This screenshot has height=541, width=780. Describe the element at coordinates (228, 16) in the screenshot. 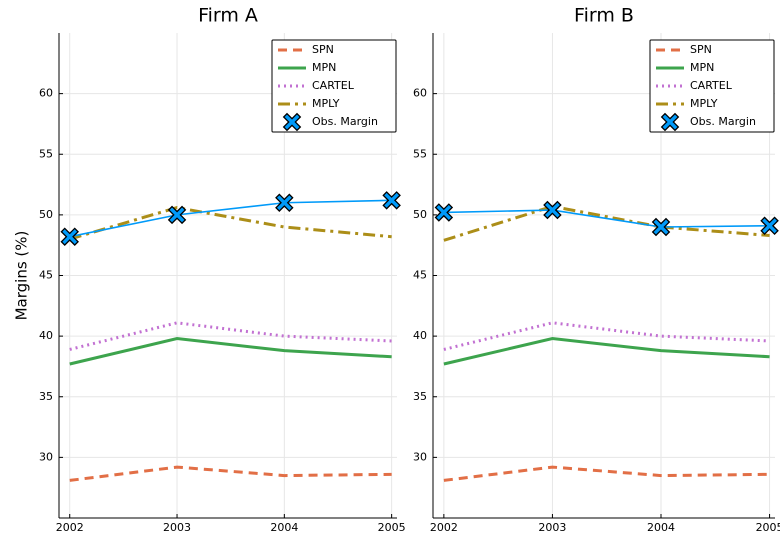

I see `chart-title: Firm A` at that location.